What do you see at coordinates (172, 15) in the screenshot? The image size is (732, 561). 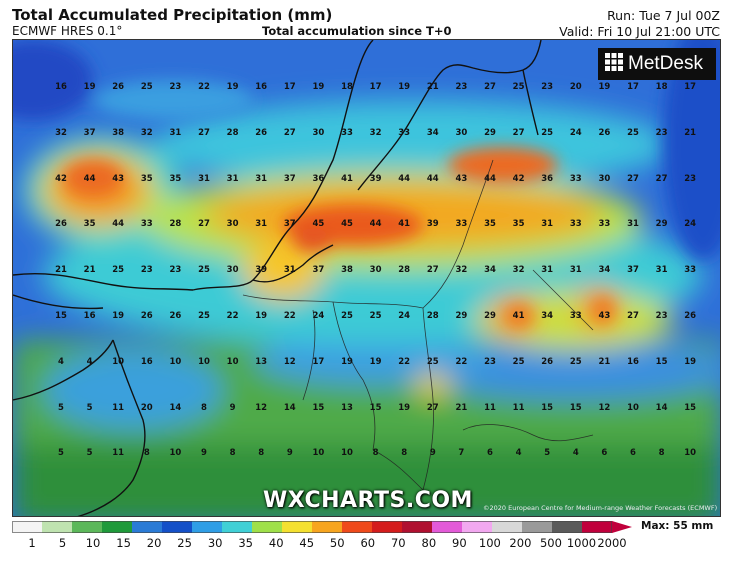 I see `chart-title: Total Accumulated Precipitation (mm)` at bounding box center [172, 15].